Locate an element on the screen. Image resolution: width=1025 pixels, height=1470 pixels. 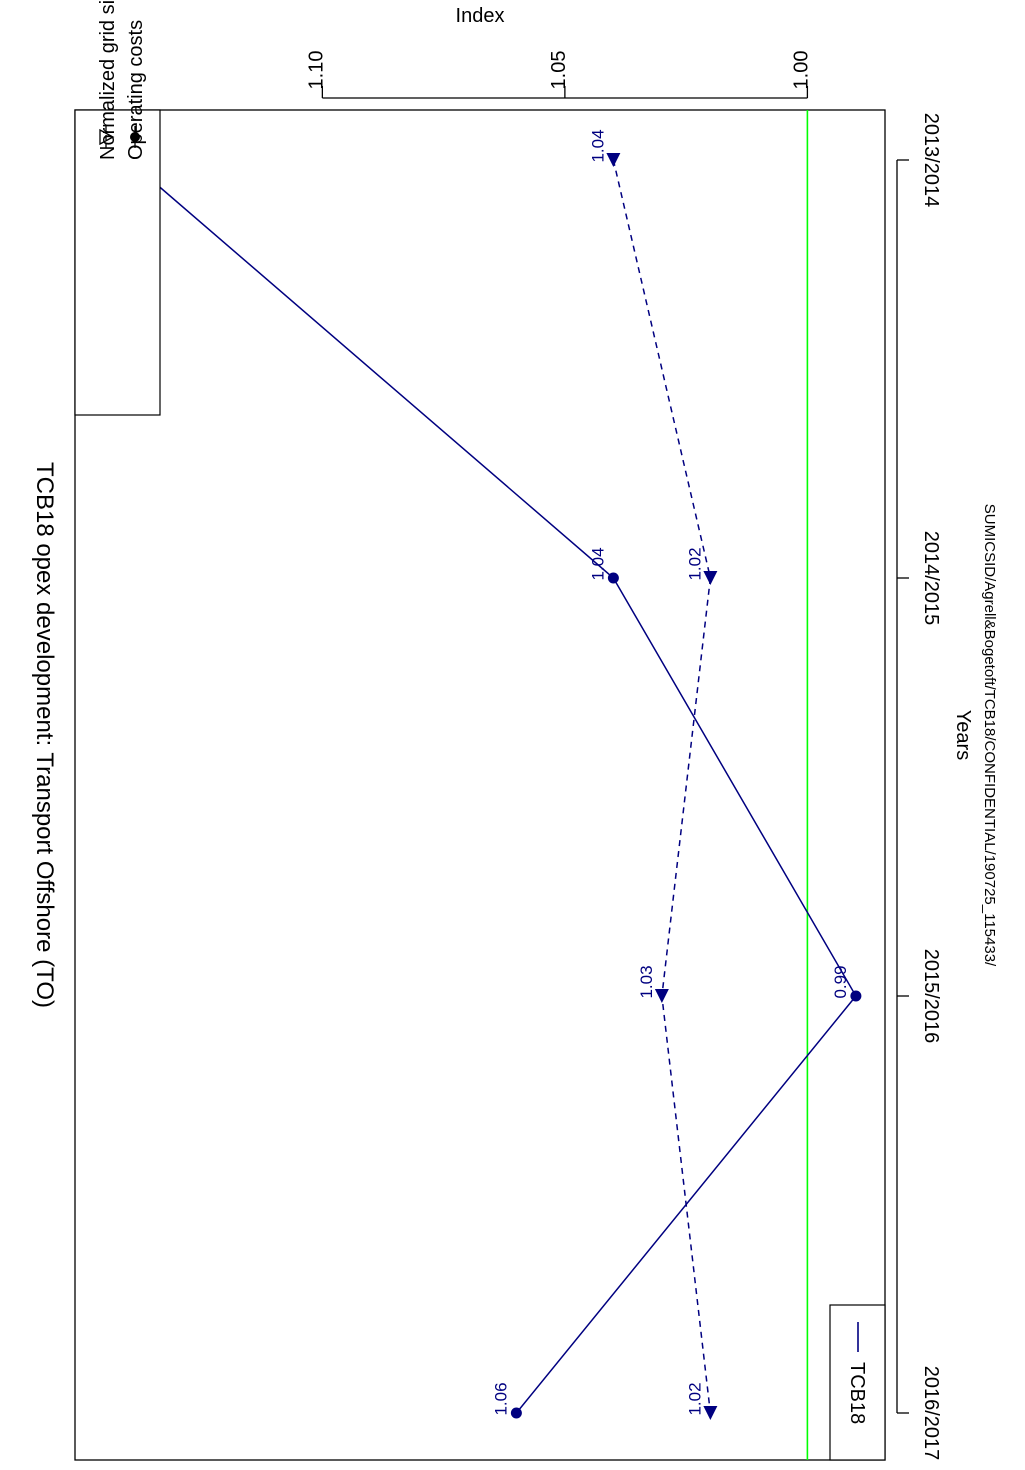
legend-normalized-grid-size: Normalized grid size is located at coordinates (108, 80).